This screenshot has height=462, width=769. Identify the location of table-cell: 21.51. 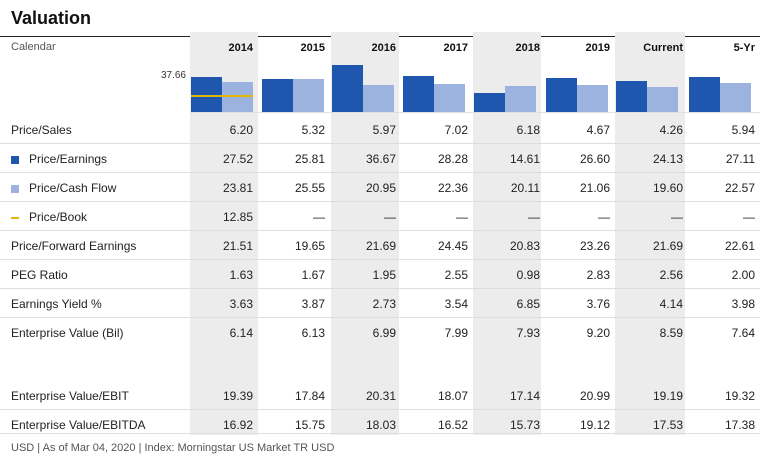
(237, 246).